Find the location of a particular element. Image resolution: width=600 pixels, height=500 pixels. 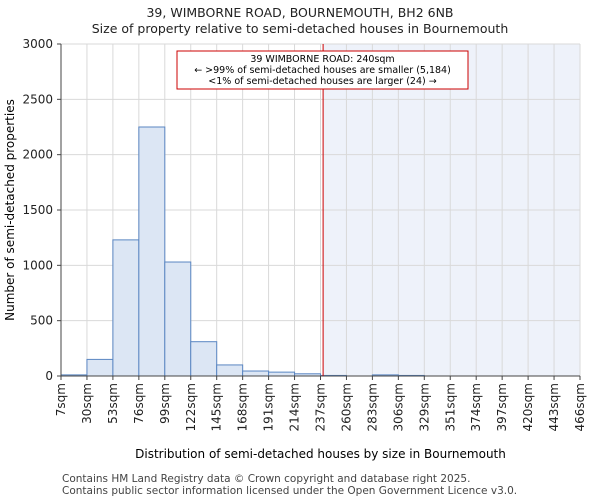

x-tick-label: 76sqm is located at coordinates (139, 403).